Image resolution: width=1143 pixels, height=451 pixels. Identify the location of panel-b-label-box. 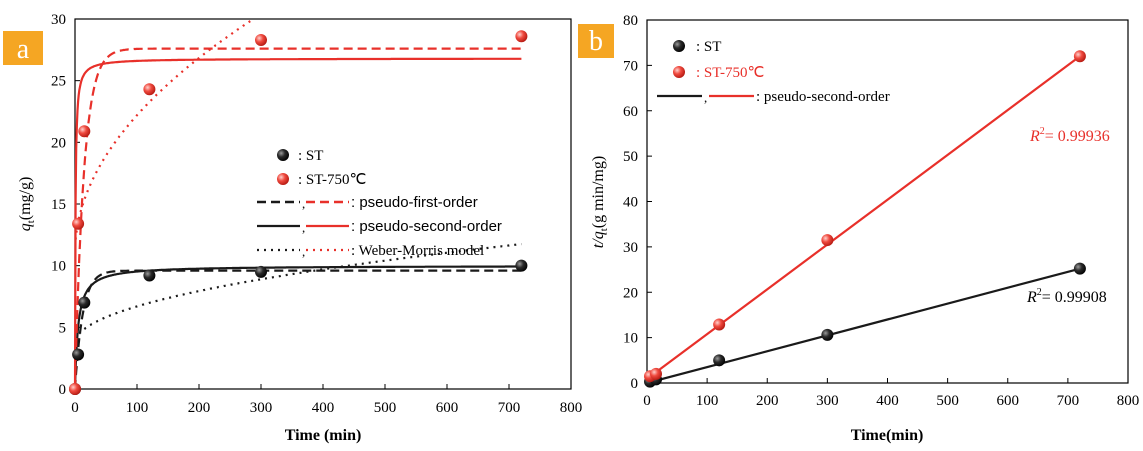
(596, 41).